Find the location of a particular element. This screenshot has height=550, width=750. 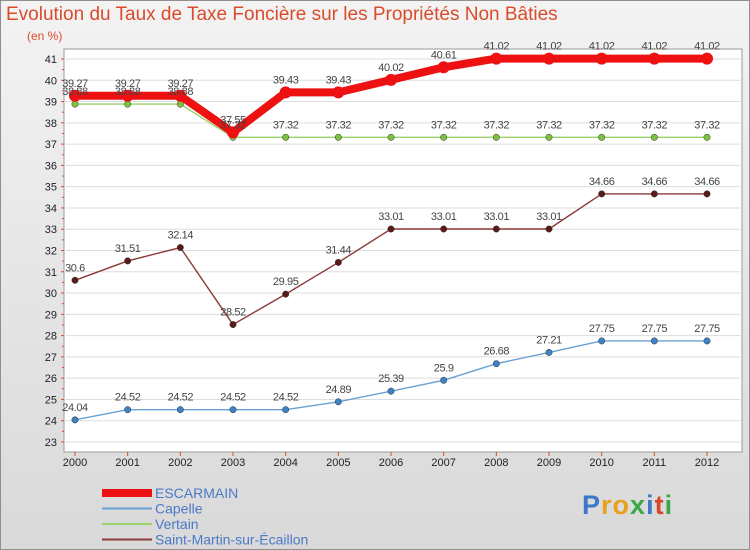

point-escarmain-2009 is located at coordinates (549, 58).